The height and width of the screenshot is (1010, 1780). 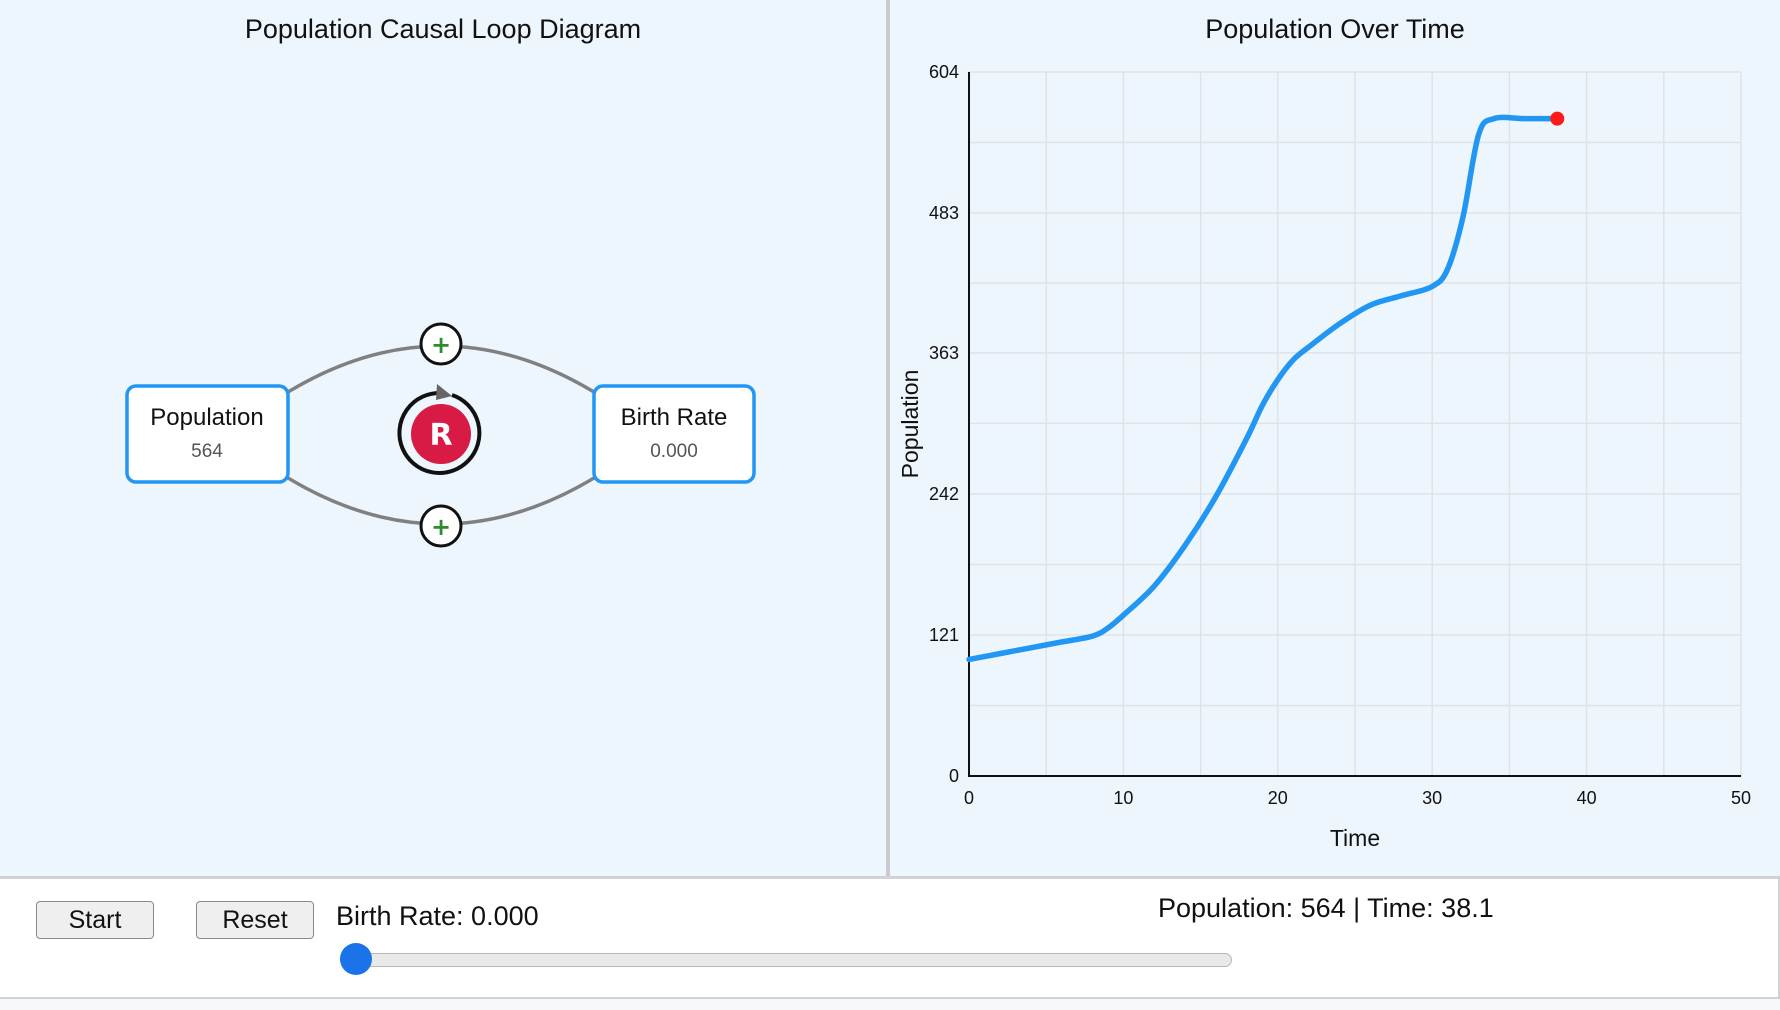 I want to click on panel-divider, so click(x=888, y=438).